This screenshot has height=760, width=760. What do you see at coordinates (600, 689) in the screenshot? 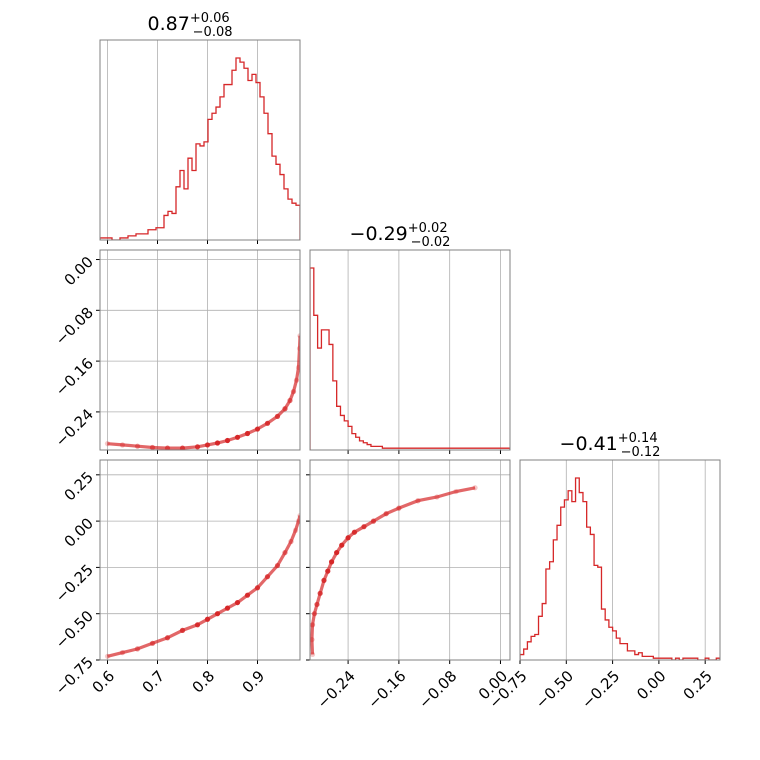
I see `x-tick-label: −0.25` at bounding box center [600, 689].